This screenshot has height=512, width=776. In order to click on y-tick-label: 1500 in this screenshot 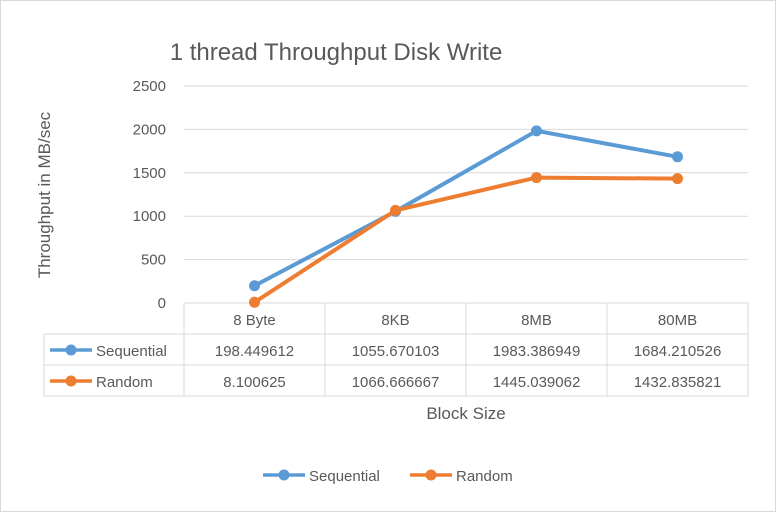, I will do `click(149, 173)`.